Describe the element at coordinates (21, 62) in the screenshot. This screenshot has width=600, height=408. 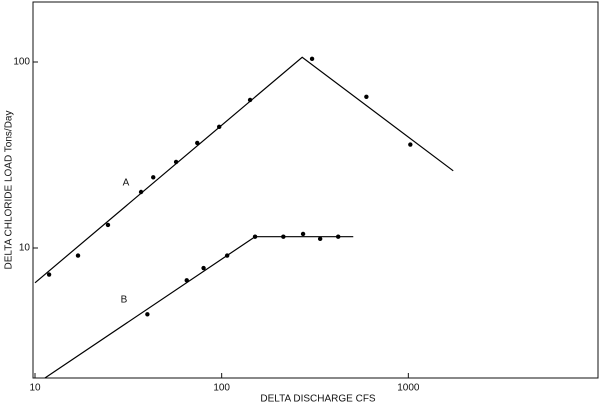
I see `y-tick-label: 100` at that location.